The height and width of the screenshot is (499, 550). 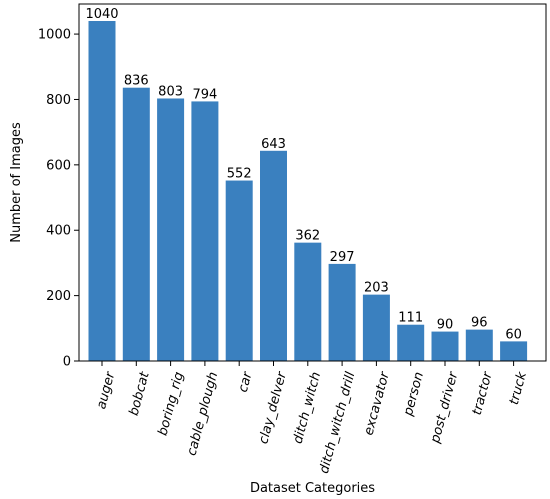 I want to click on x-tick-label-ditch_witch_drill: ditch_witch_drill, so click(x=338, y=422).